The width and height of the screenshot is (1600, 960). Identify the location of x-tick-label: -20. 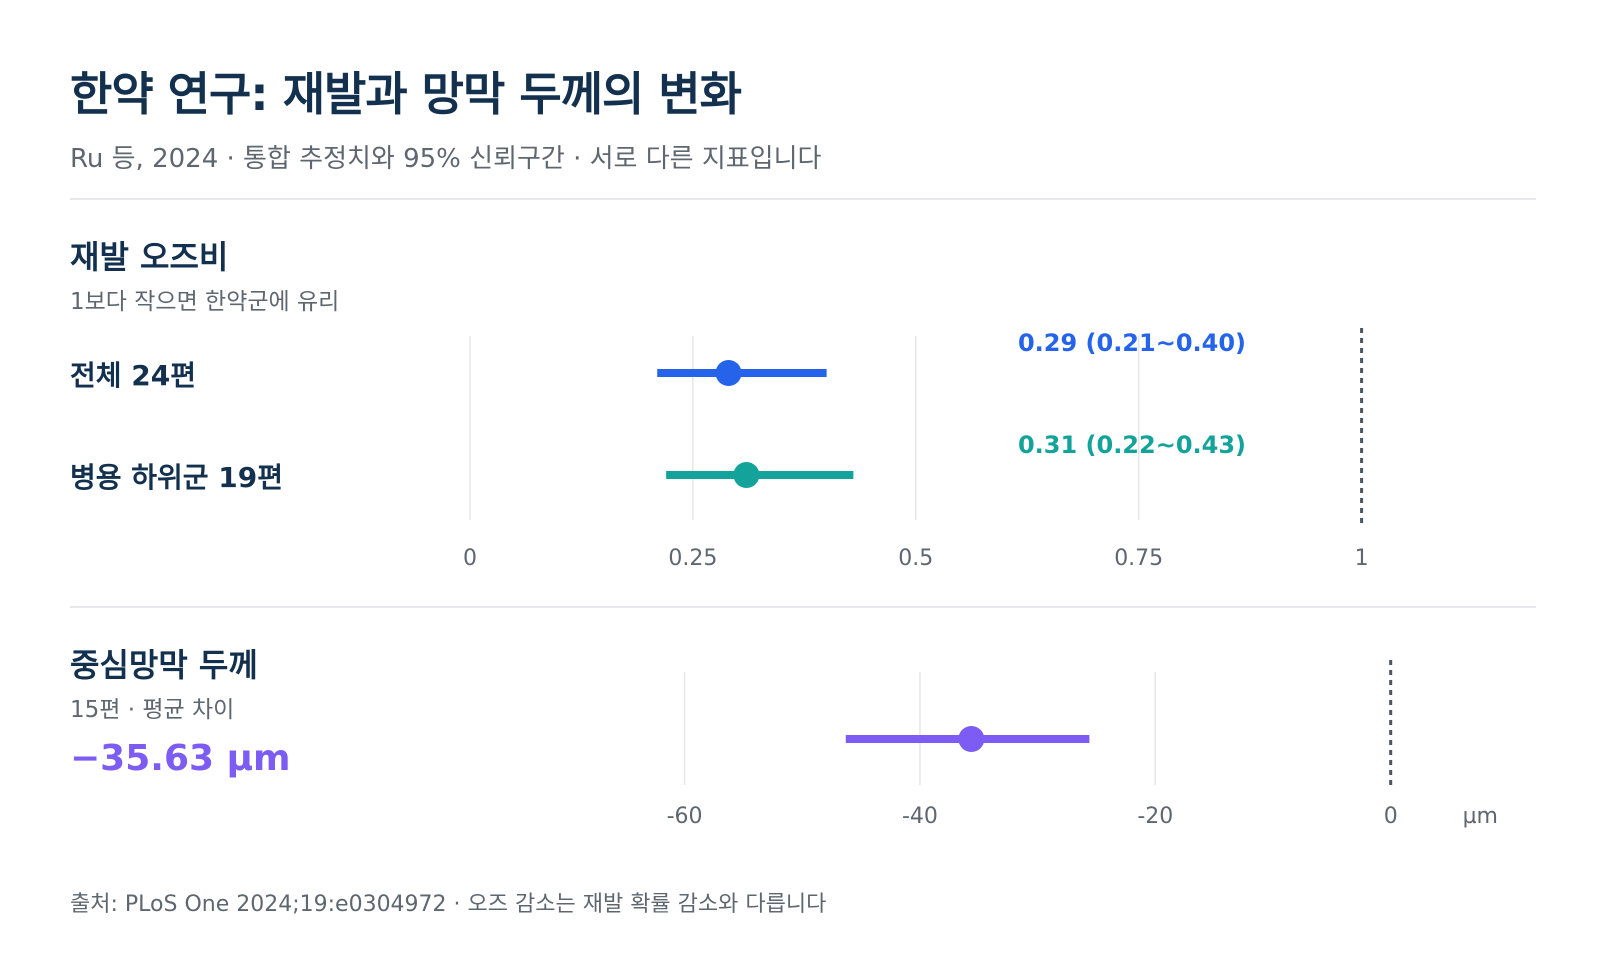
(1155, 816).